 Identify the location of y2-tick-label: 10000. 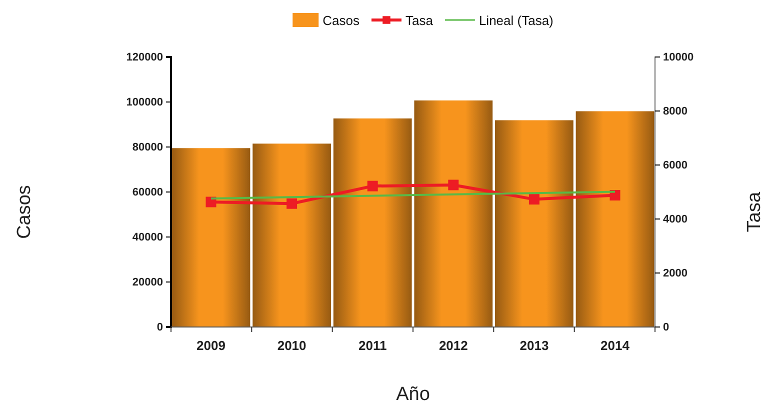
(678, 58).